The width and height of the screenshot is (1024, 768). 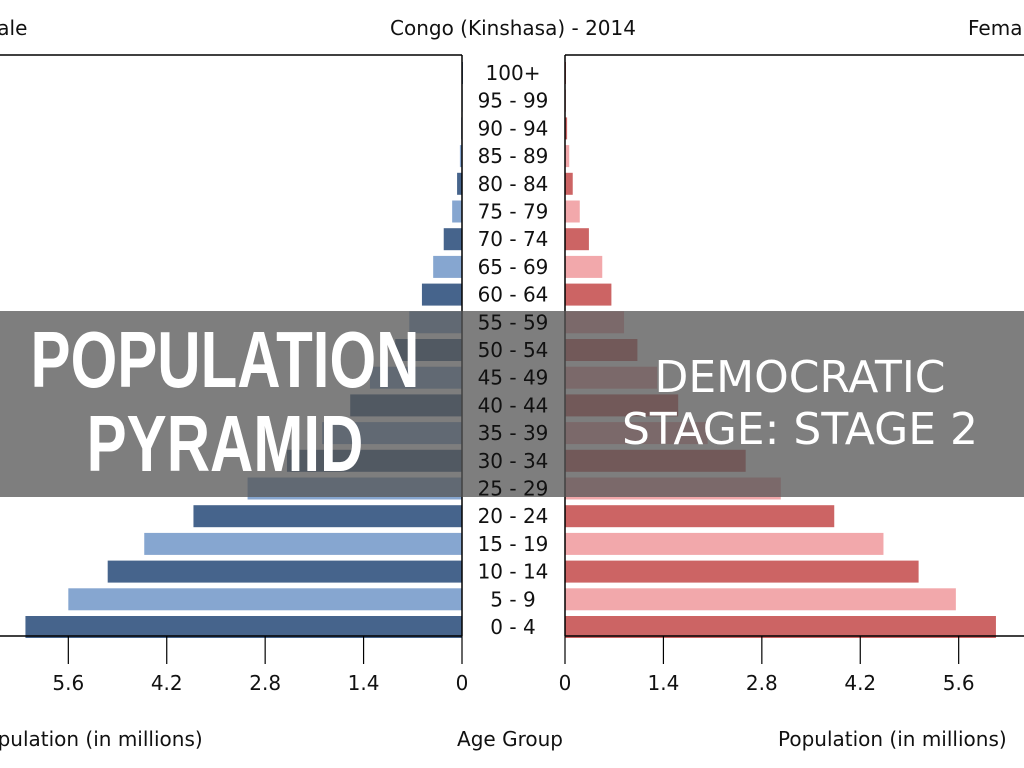 I want to click on age-group-label: 55 - 59, so click(x=513, y=322).